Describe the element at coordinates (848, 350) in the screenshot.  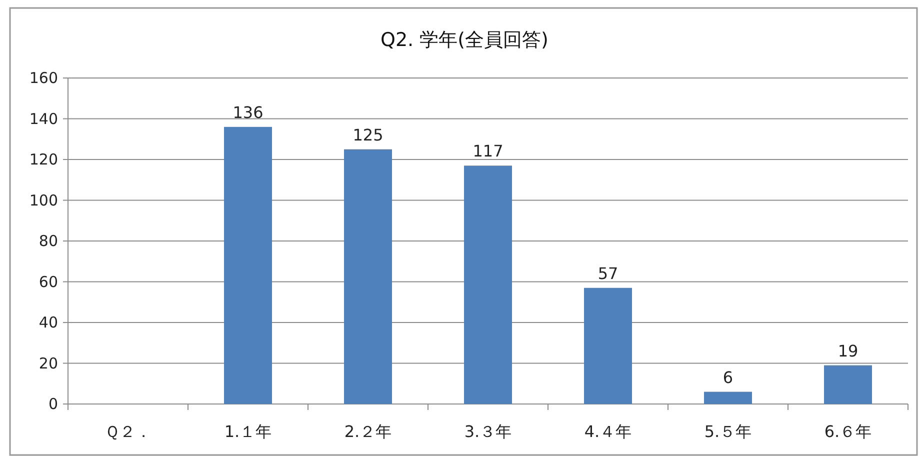
I see `data-label: 19` at that location.